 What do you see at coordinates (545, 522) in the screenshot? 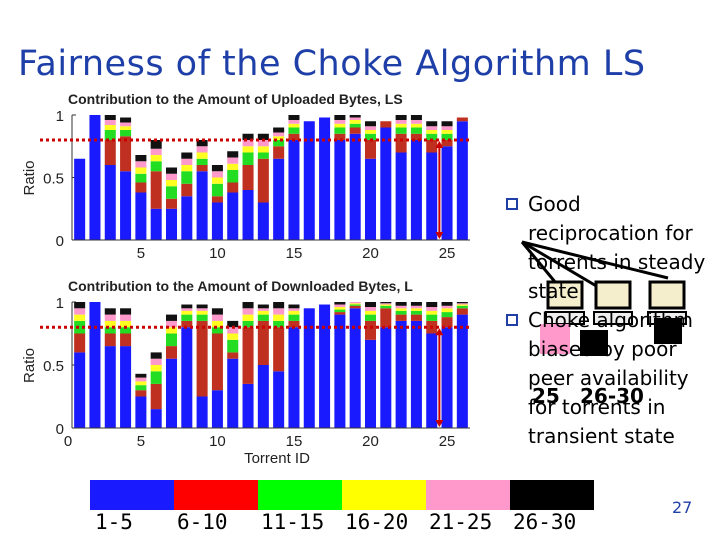
I see `legend-label: 26-30` at bounding box center [545, 522].